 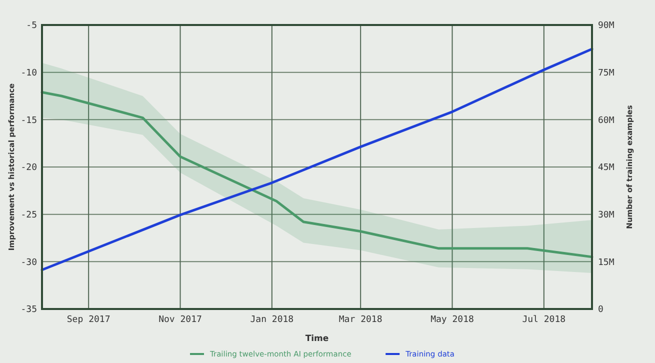 I want to click on x-tick-label: Jul 2018, so click(x=544, y=320).